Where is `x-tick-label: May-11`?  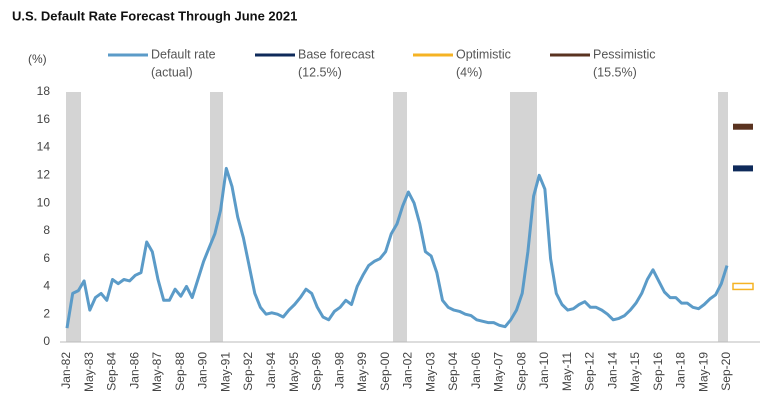 x-tick-label: May-11 is located at coordinates (567, 371).